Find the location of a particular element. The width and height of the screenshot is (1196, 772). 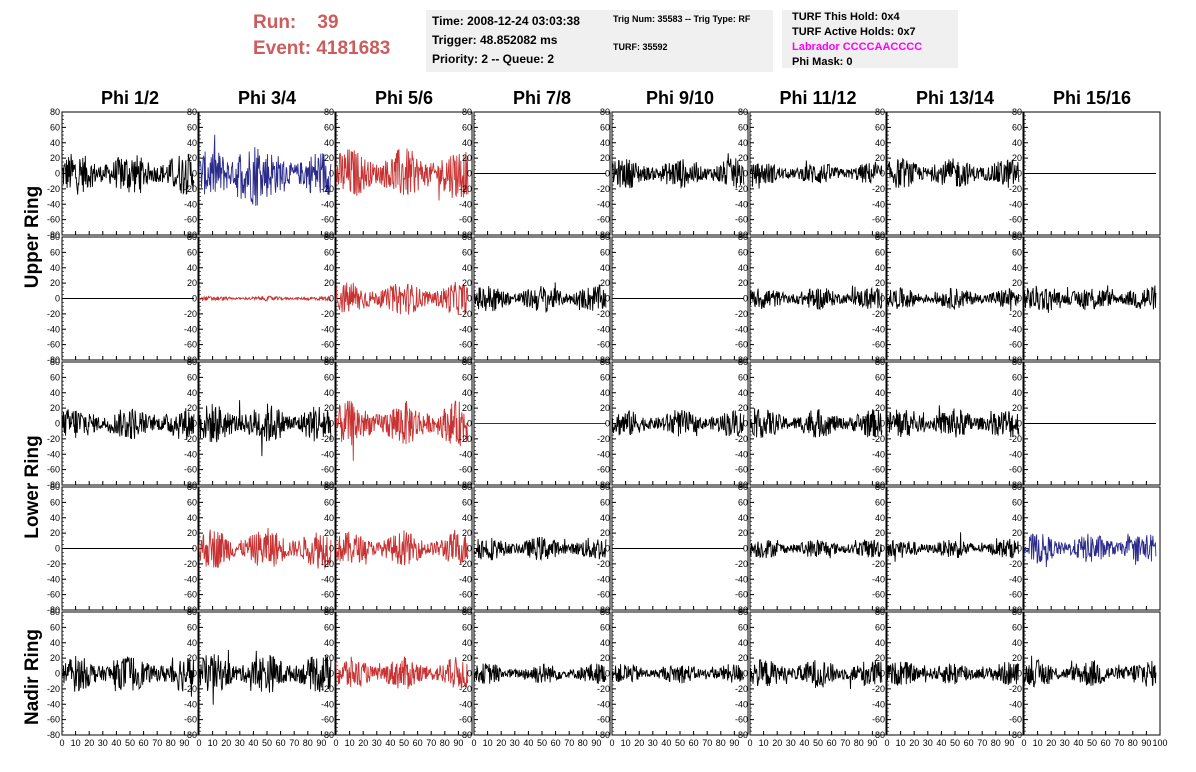

turf-hold-line: TURF This Hold: 0x4 is located at coordinates (846, 17).